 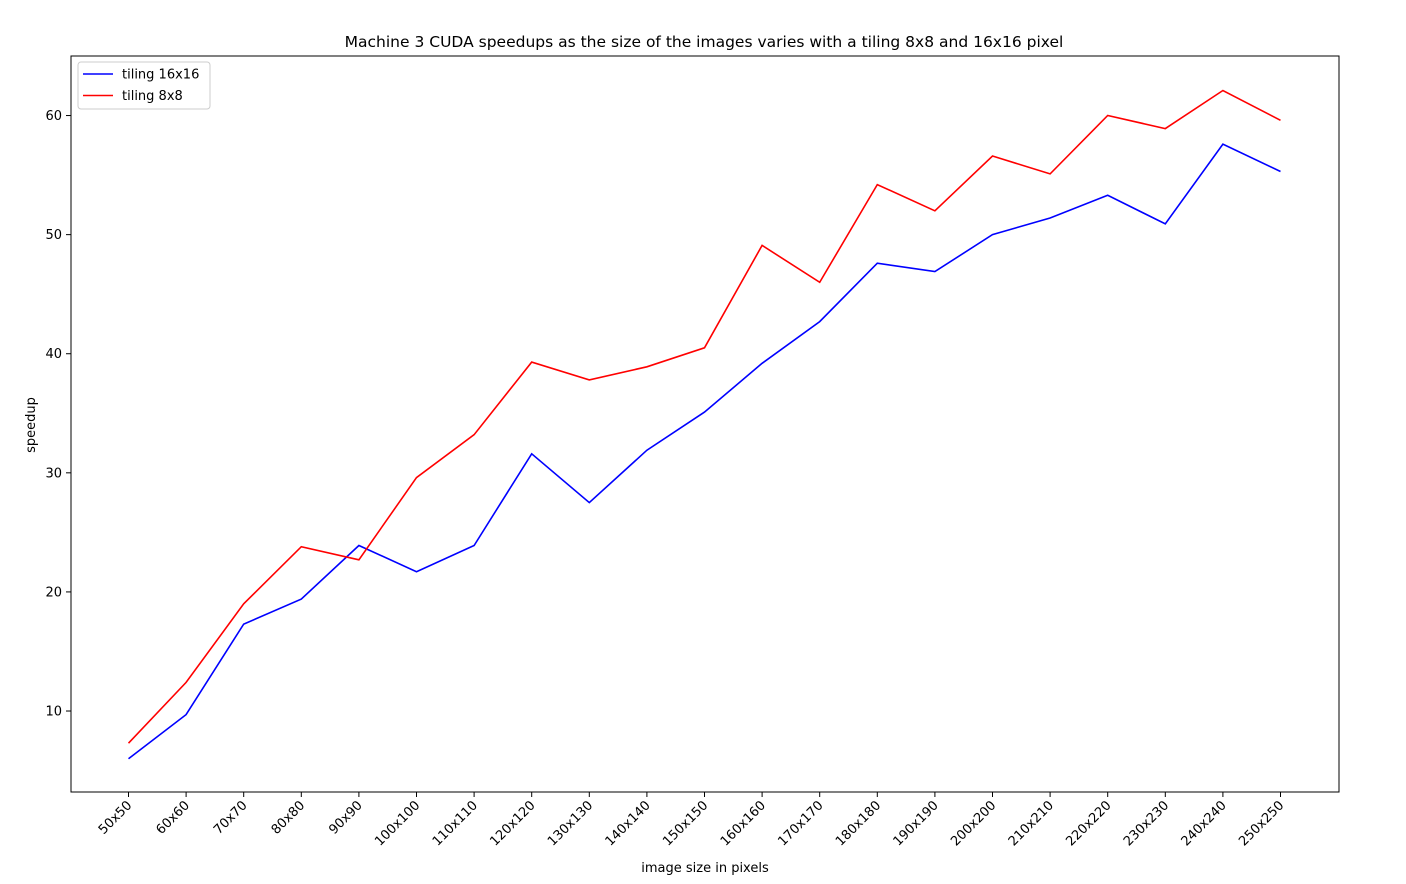 What do you see at coordinates (230, 817) in the screenshot?
I see `x-tick-label: 70x70` at bounding box center [230, 817].